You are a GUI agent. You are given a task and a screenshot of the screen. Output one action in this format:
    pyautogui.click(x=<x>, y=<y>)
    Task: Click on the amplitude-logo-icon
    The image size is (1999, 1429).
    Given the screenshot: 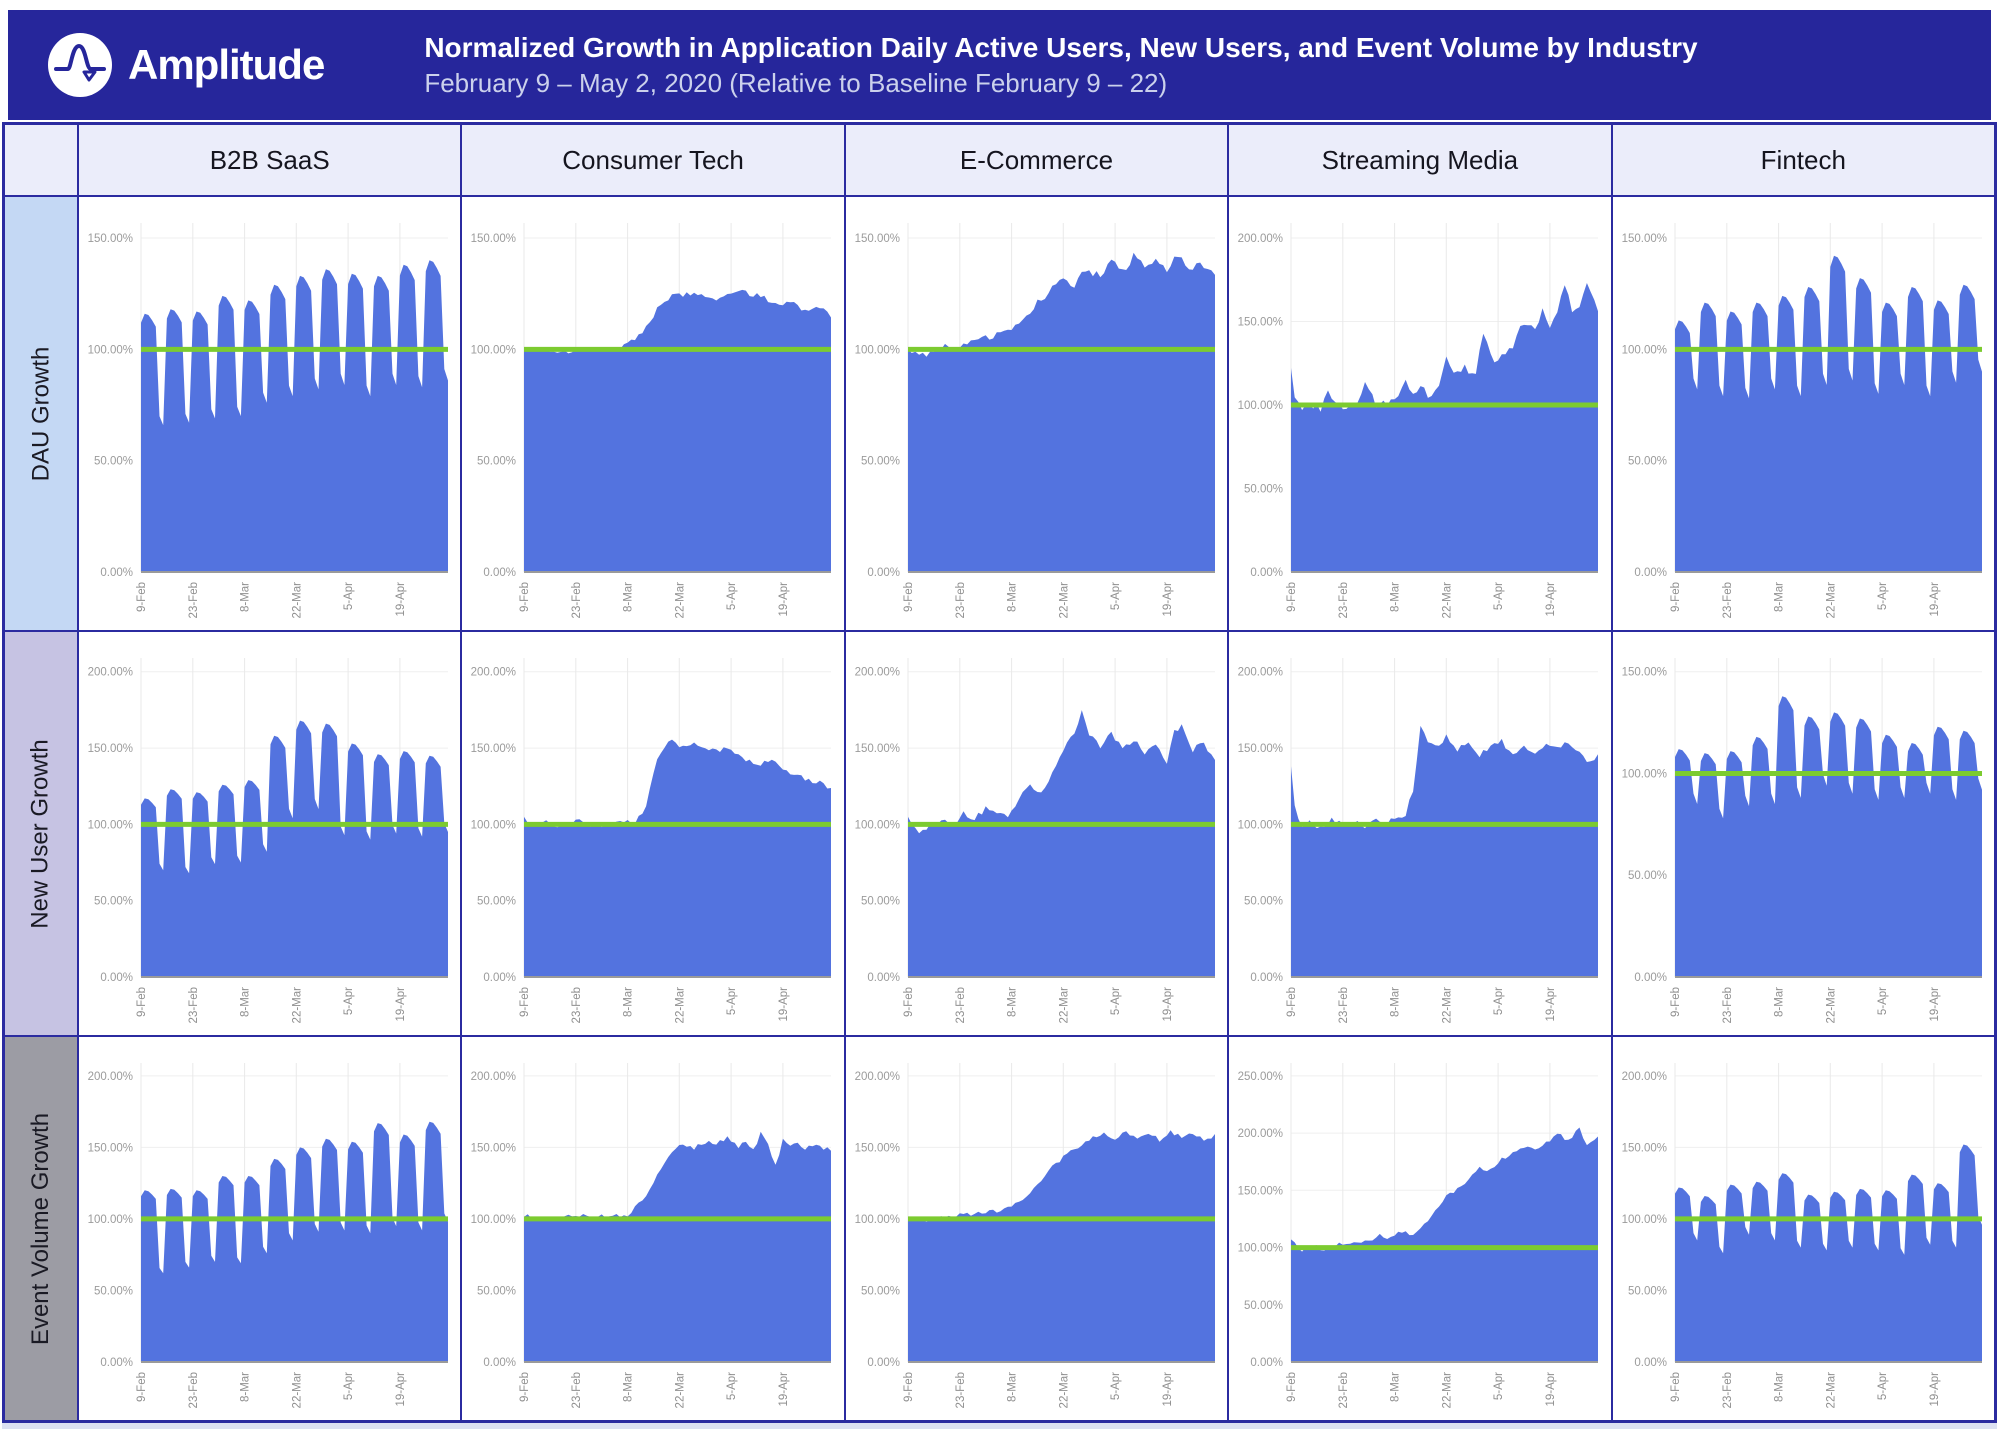 What is the action you would take?
    pyautogui.click(x=80, y=65)
    